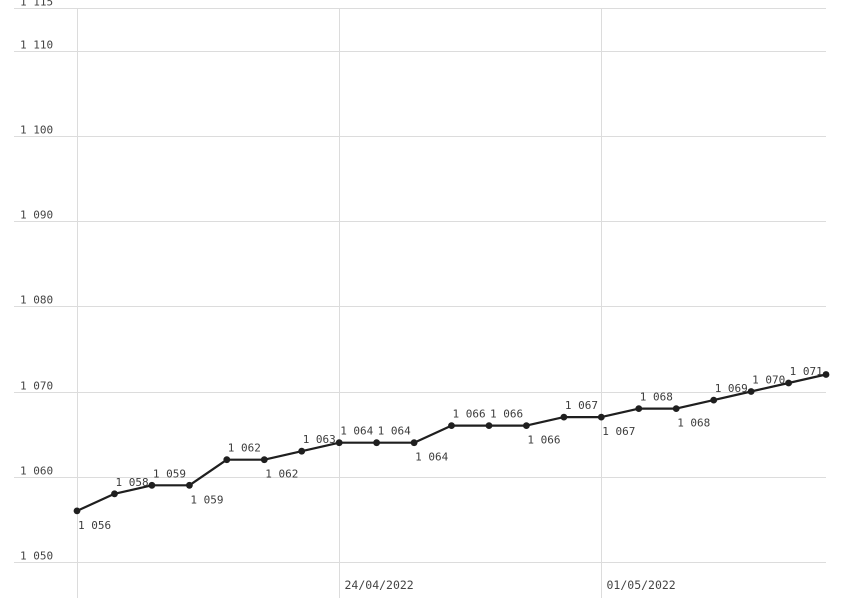  Describe the element at coordinates (806, 371) in the screenshot. I see `data-label: 1 071` at that location.